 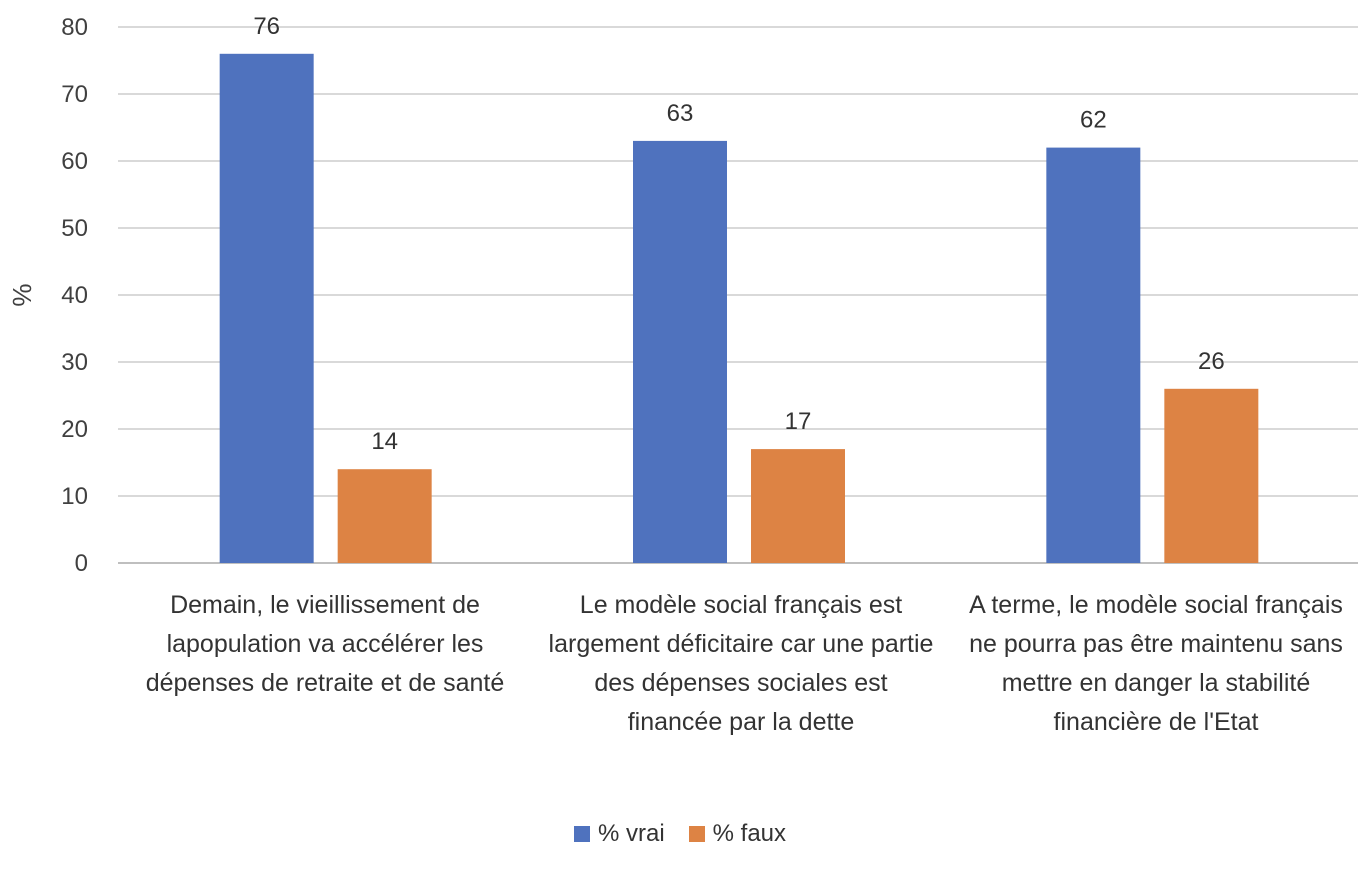 I want to click on y-axis-label: %, so click(x=22, y=294).